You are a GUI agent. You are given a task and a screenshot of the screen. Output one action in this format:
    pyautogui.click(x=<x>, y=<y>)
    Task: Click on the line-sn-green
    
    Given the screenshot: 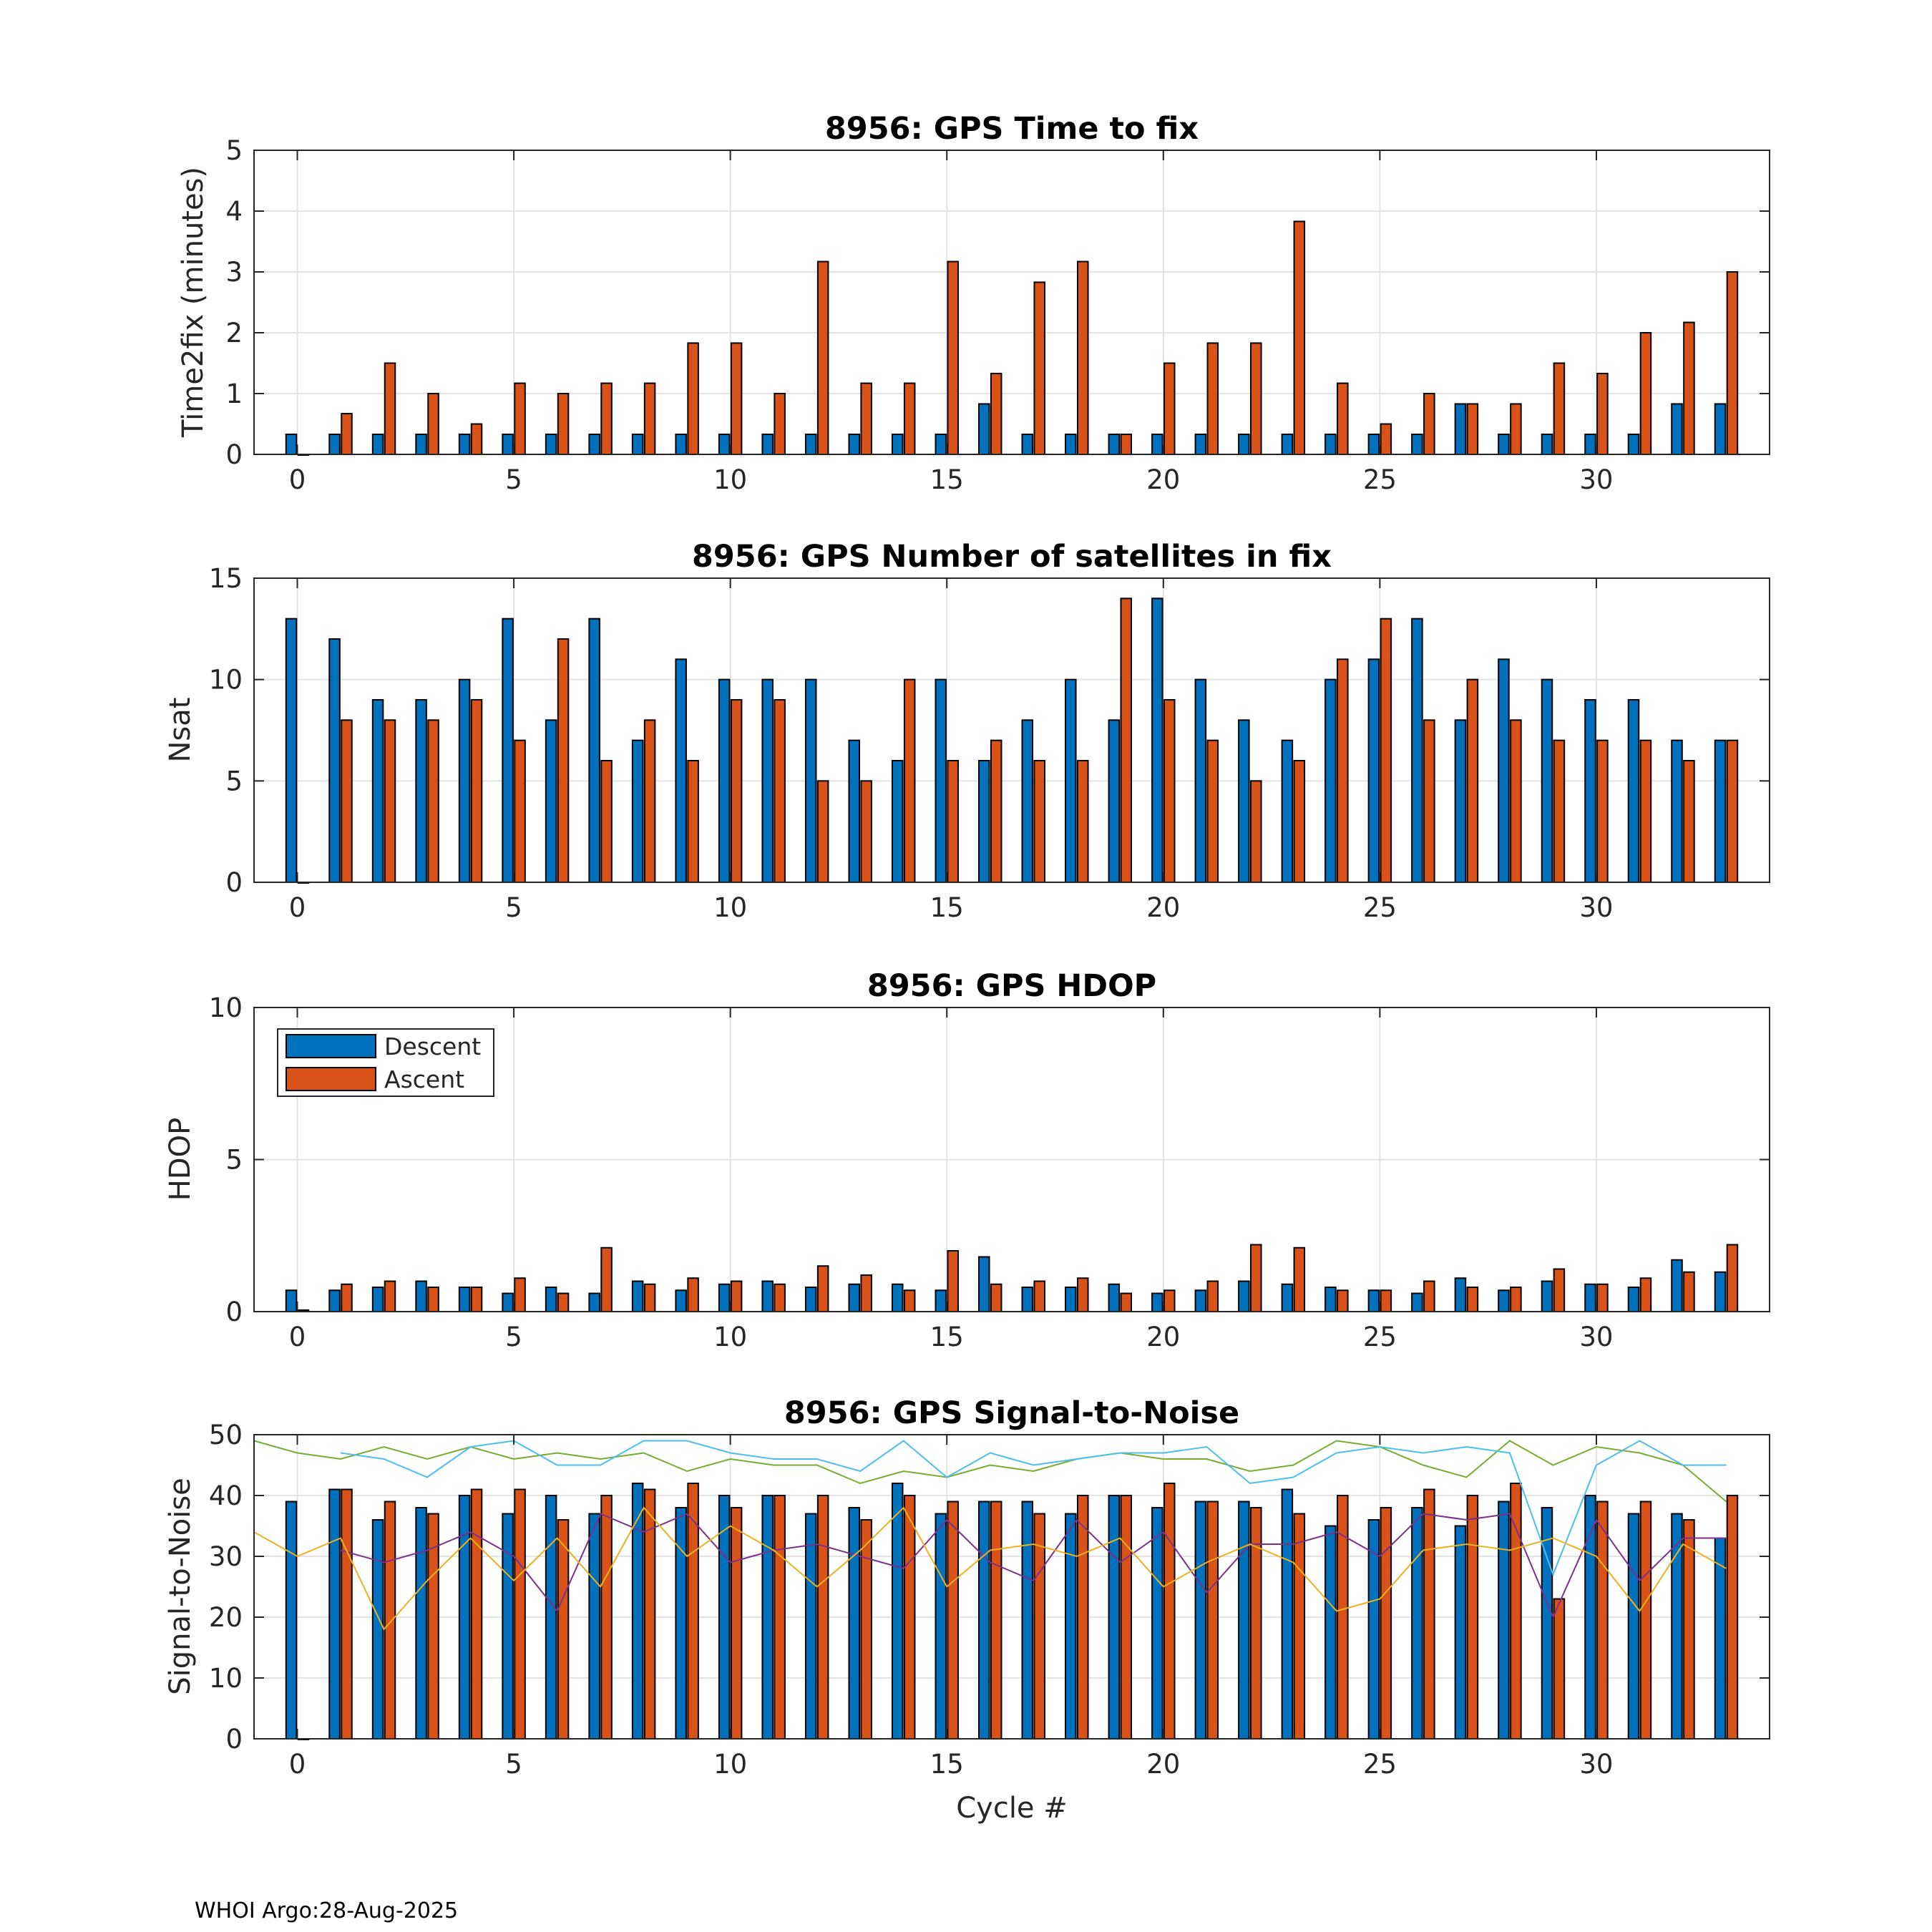 What is the action you would take?
    pyautogui.click(x=990, y=1471)
    